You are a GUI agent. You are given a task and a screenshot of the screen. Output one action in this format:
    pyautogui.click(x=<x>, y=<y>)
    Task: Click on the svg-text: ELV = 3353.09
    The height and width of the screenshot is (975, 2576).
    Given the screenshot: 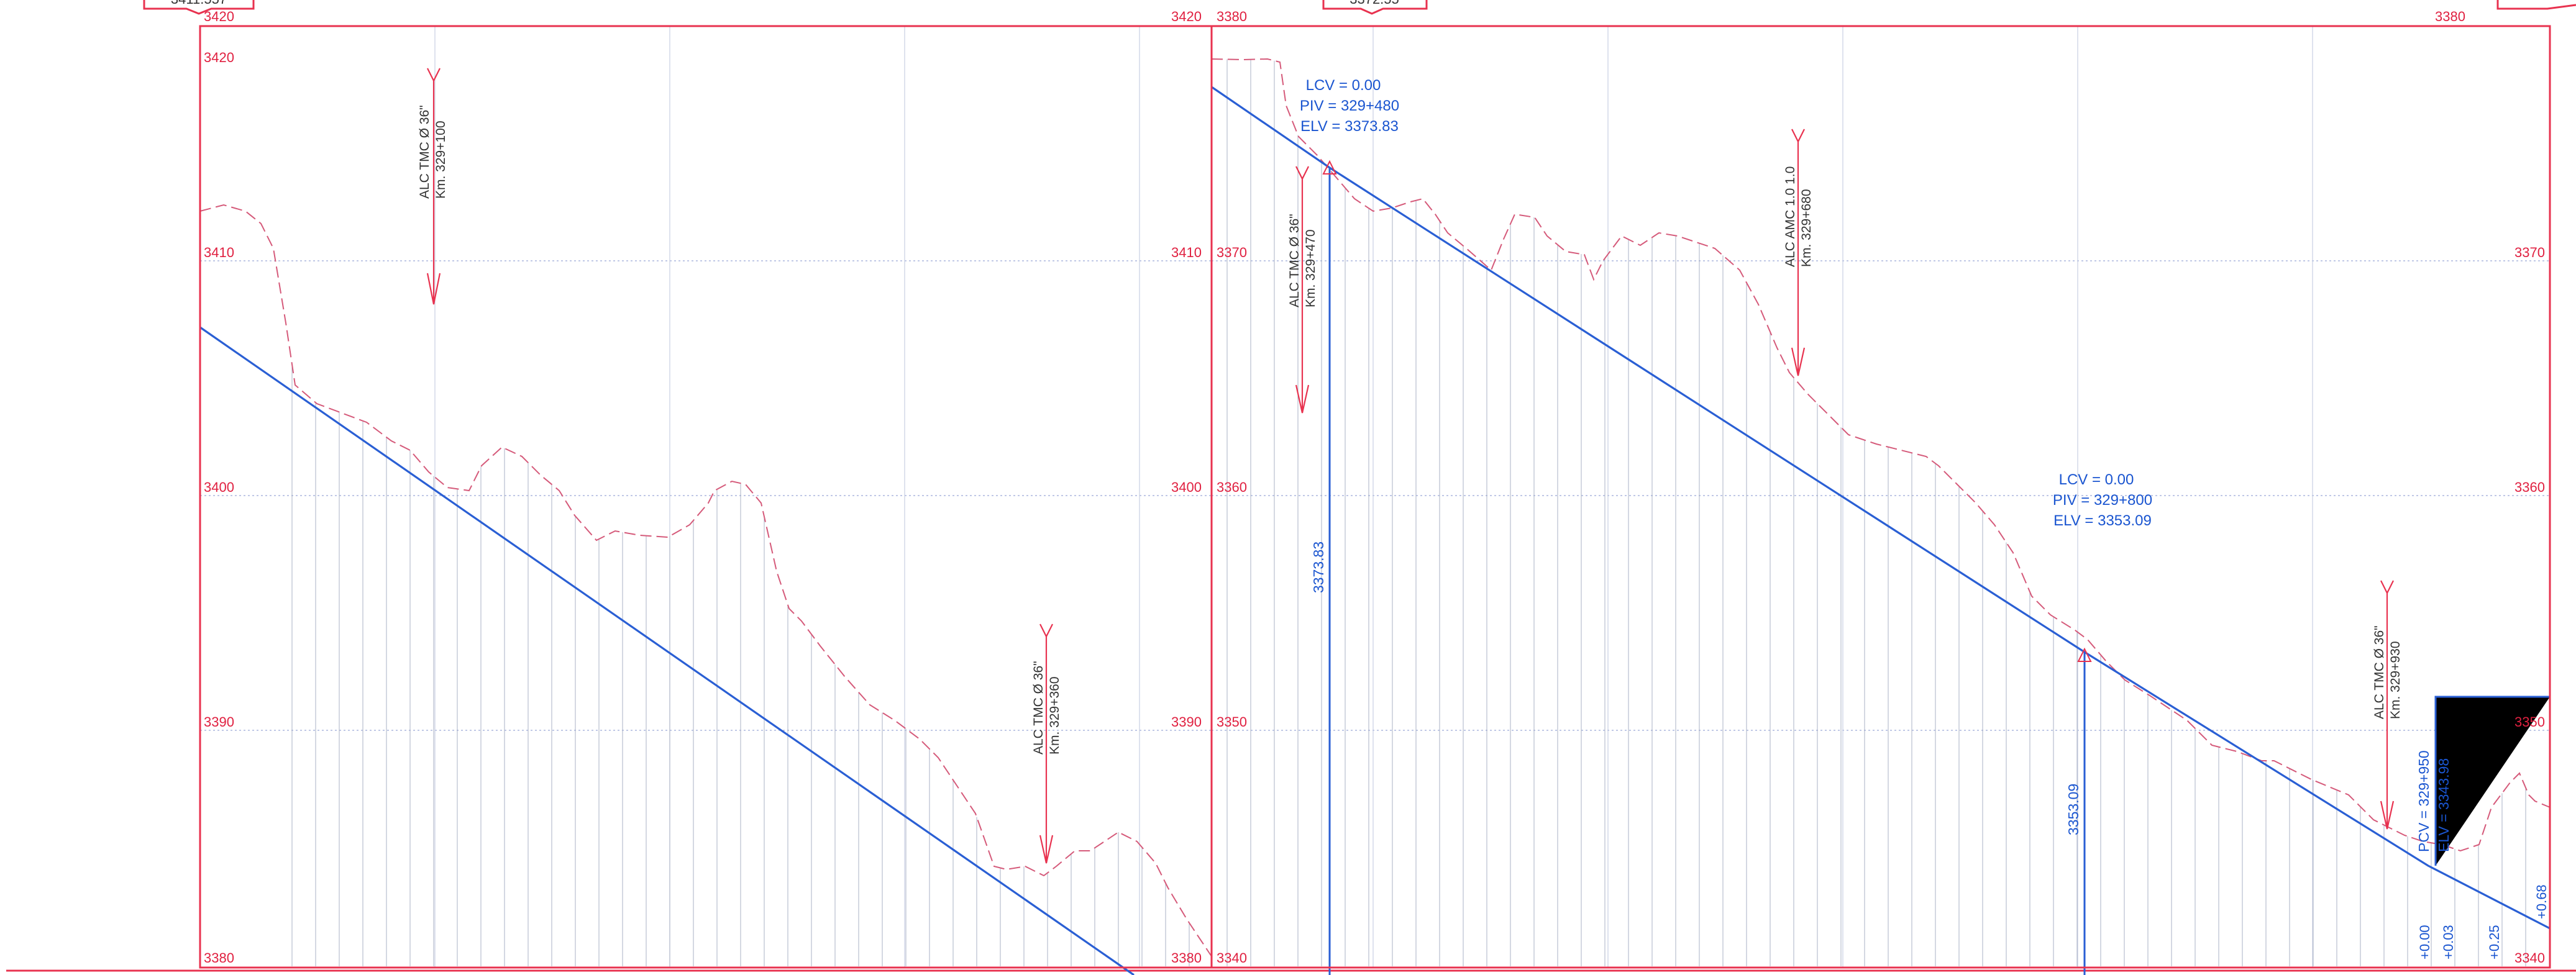 What is the action you would take?
    pyautogui.click(x=2102, y=520)
    